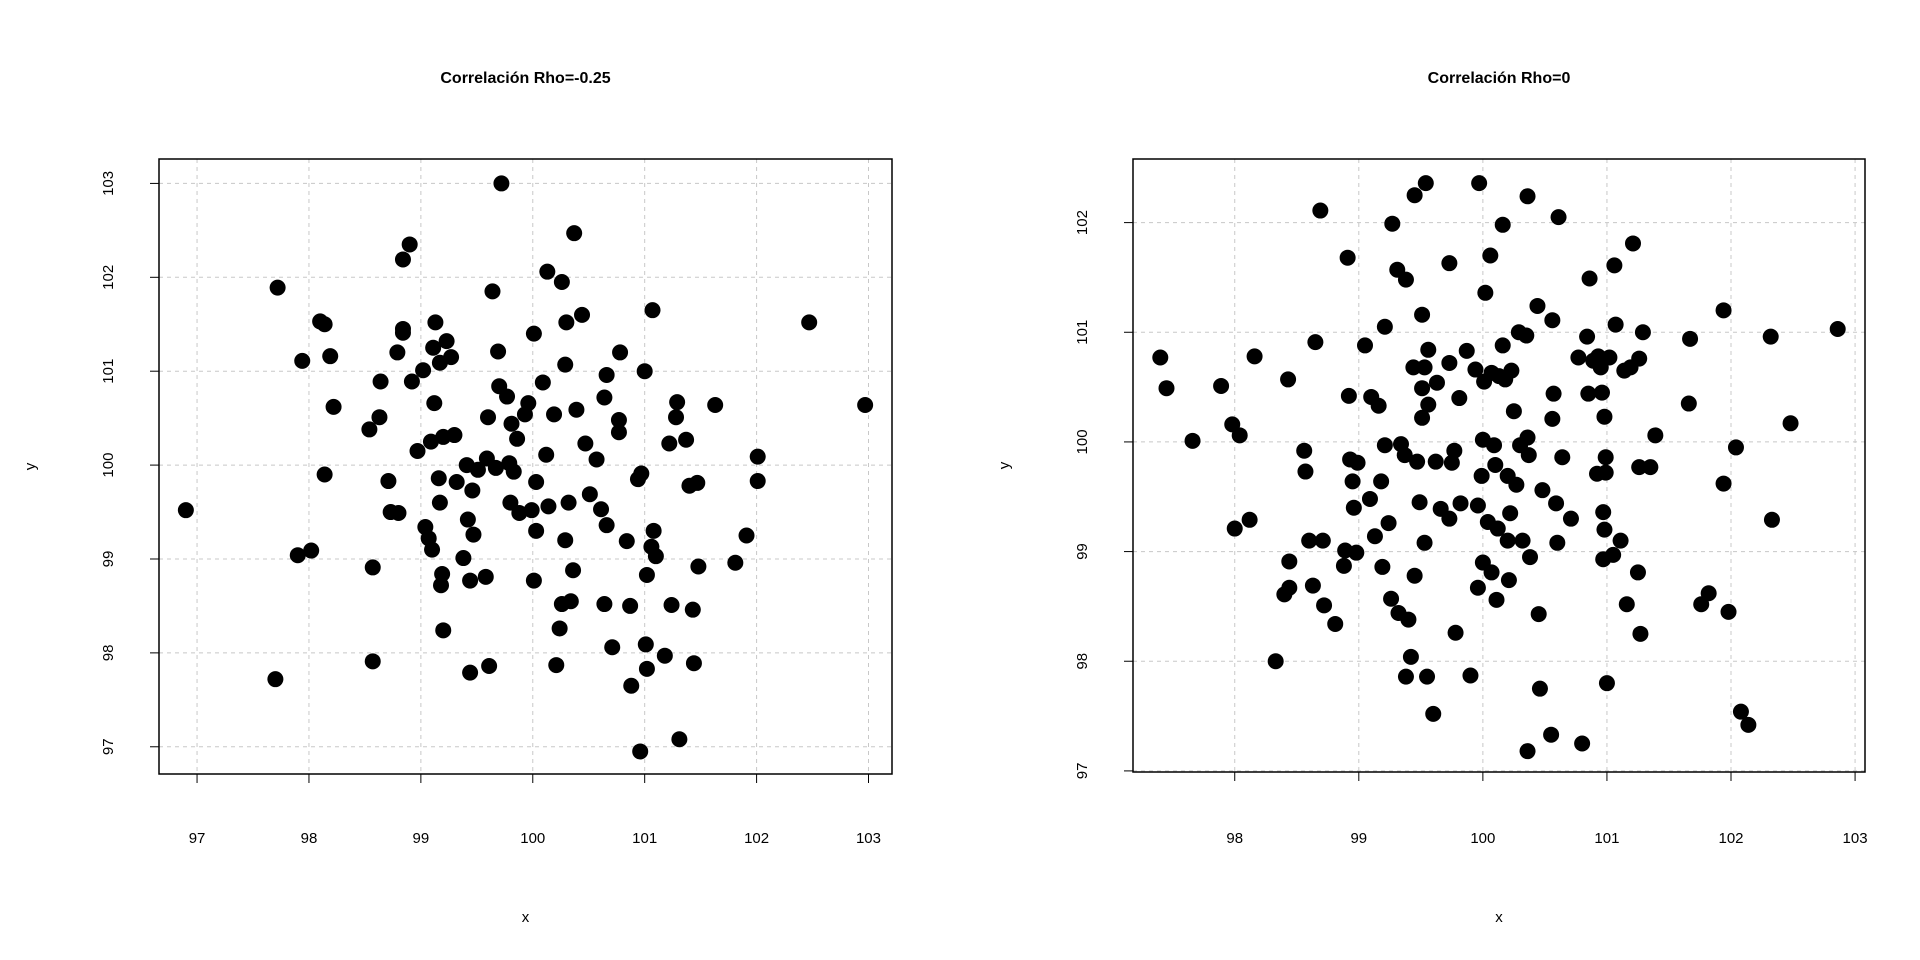 The width and height of the screenshot is (1920, 960). I want to click on y-tick-label: 98, so click(1082, 661).